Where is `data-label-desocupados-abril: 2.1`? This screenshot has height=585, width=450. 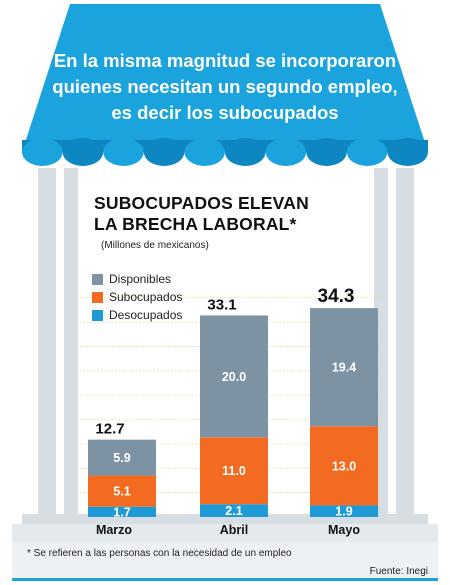 data-label-desocupados-abril: 2.1 is located at coordinates (233, 511).